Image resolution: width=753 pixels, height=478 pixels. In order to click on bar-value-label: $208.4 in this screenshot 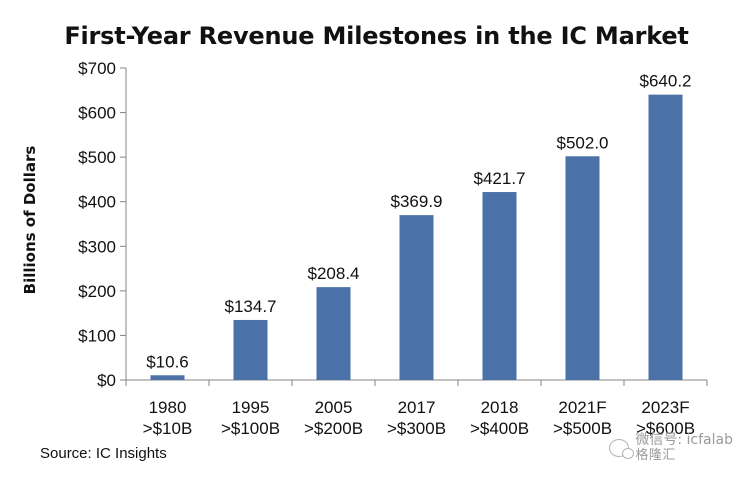, I will do `click(334, 273)`.